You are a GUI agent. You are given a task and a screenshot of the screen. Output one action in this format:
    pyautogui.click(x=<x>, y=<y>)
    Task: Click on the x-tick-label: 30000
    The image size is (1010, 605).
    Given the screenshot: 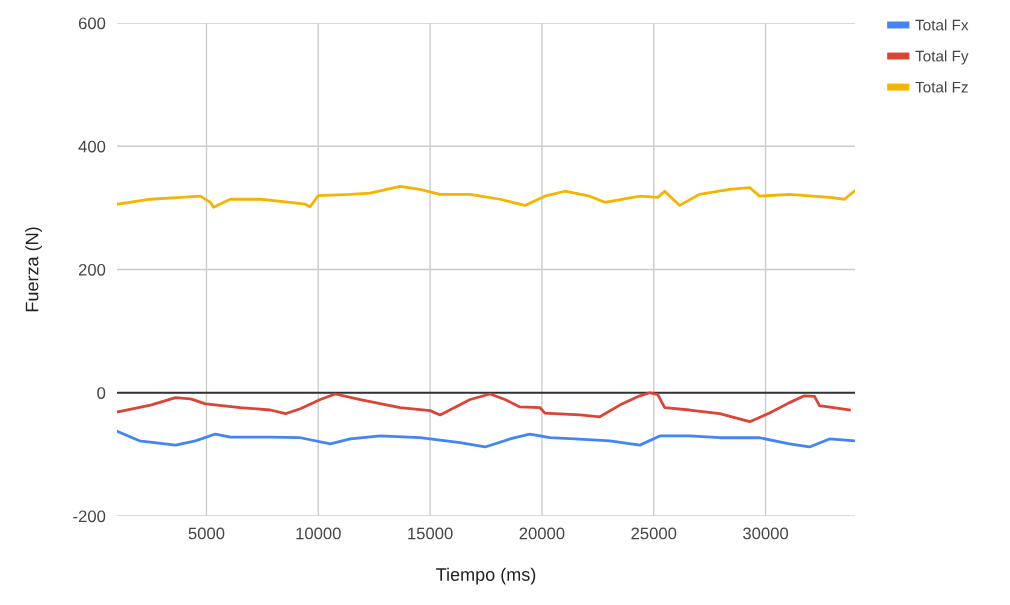 What is the action you would take?
    pyautogui.click(x=766, y=533)
    